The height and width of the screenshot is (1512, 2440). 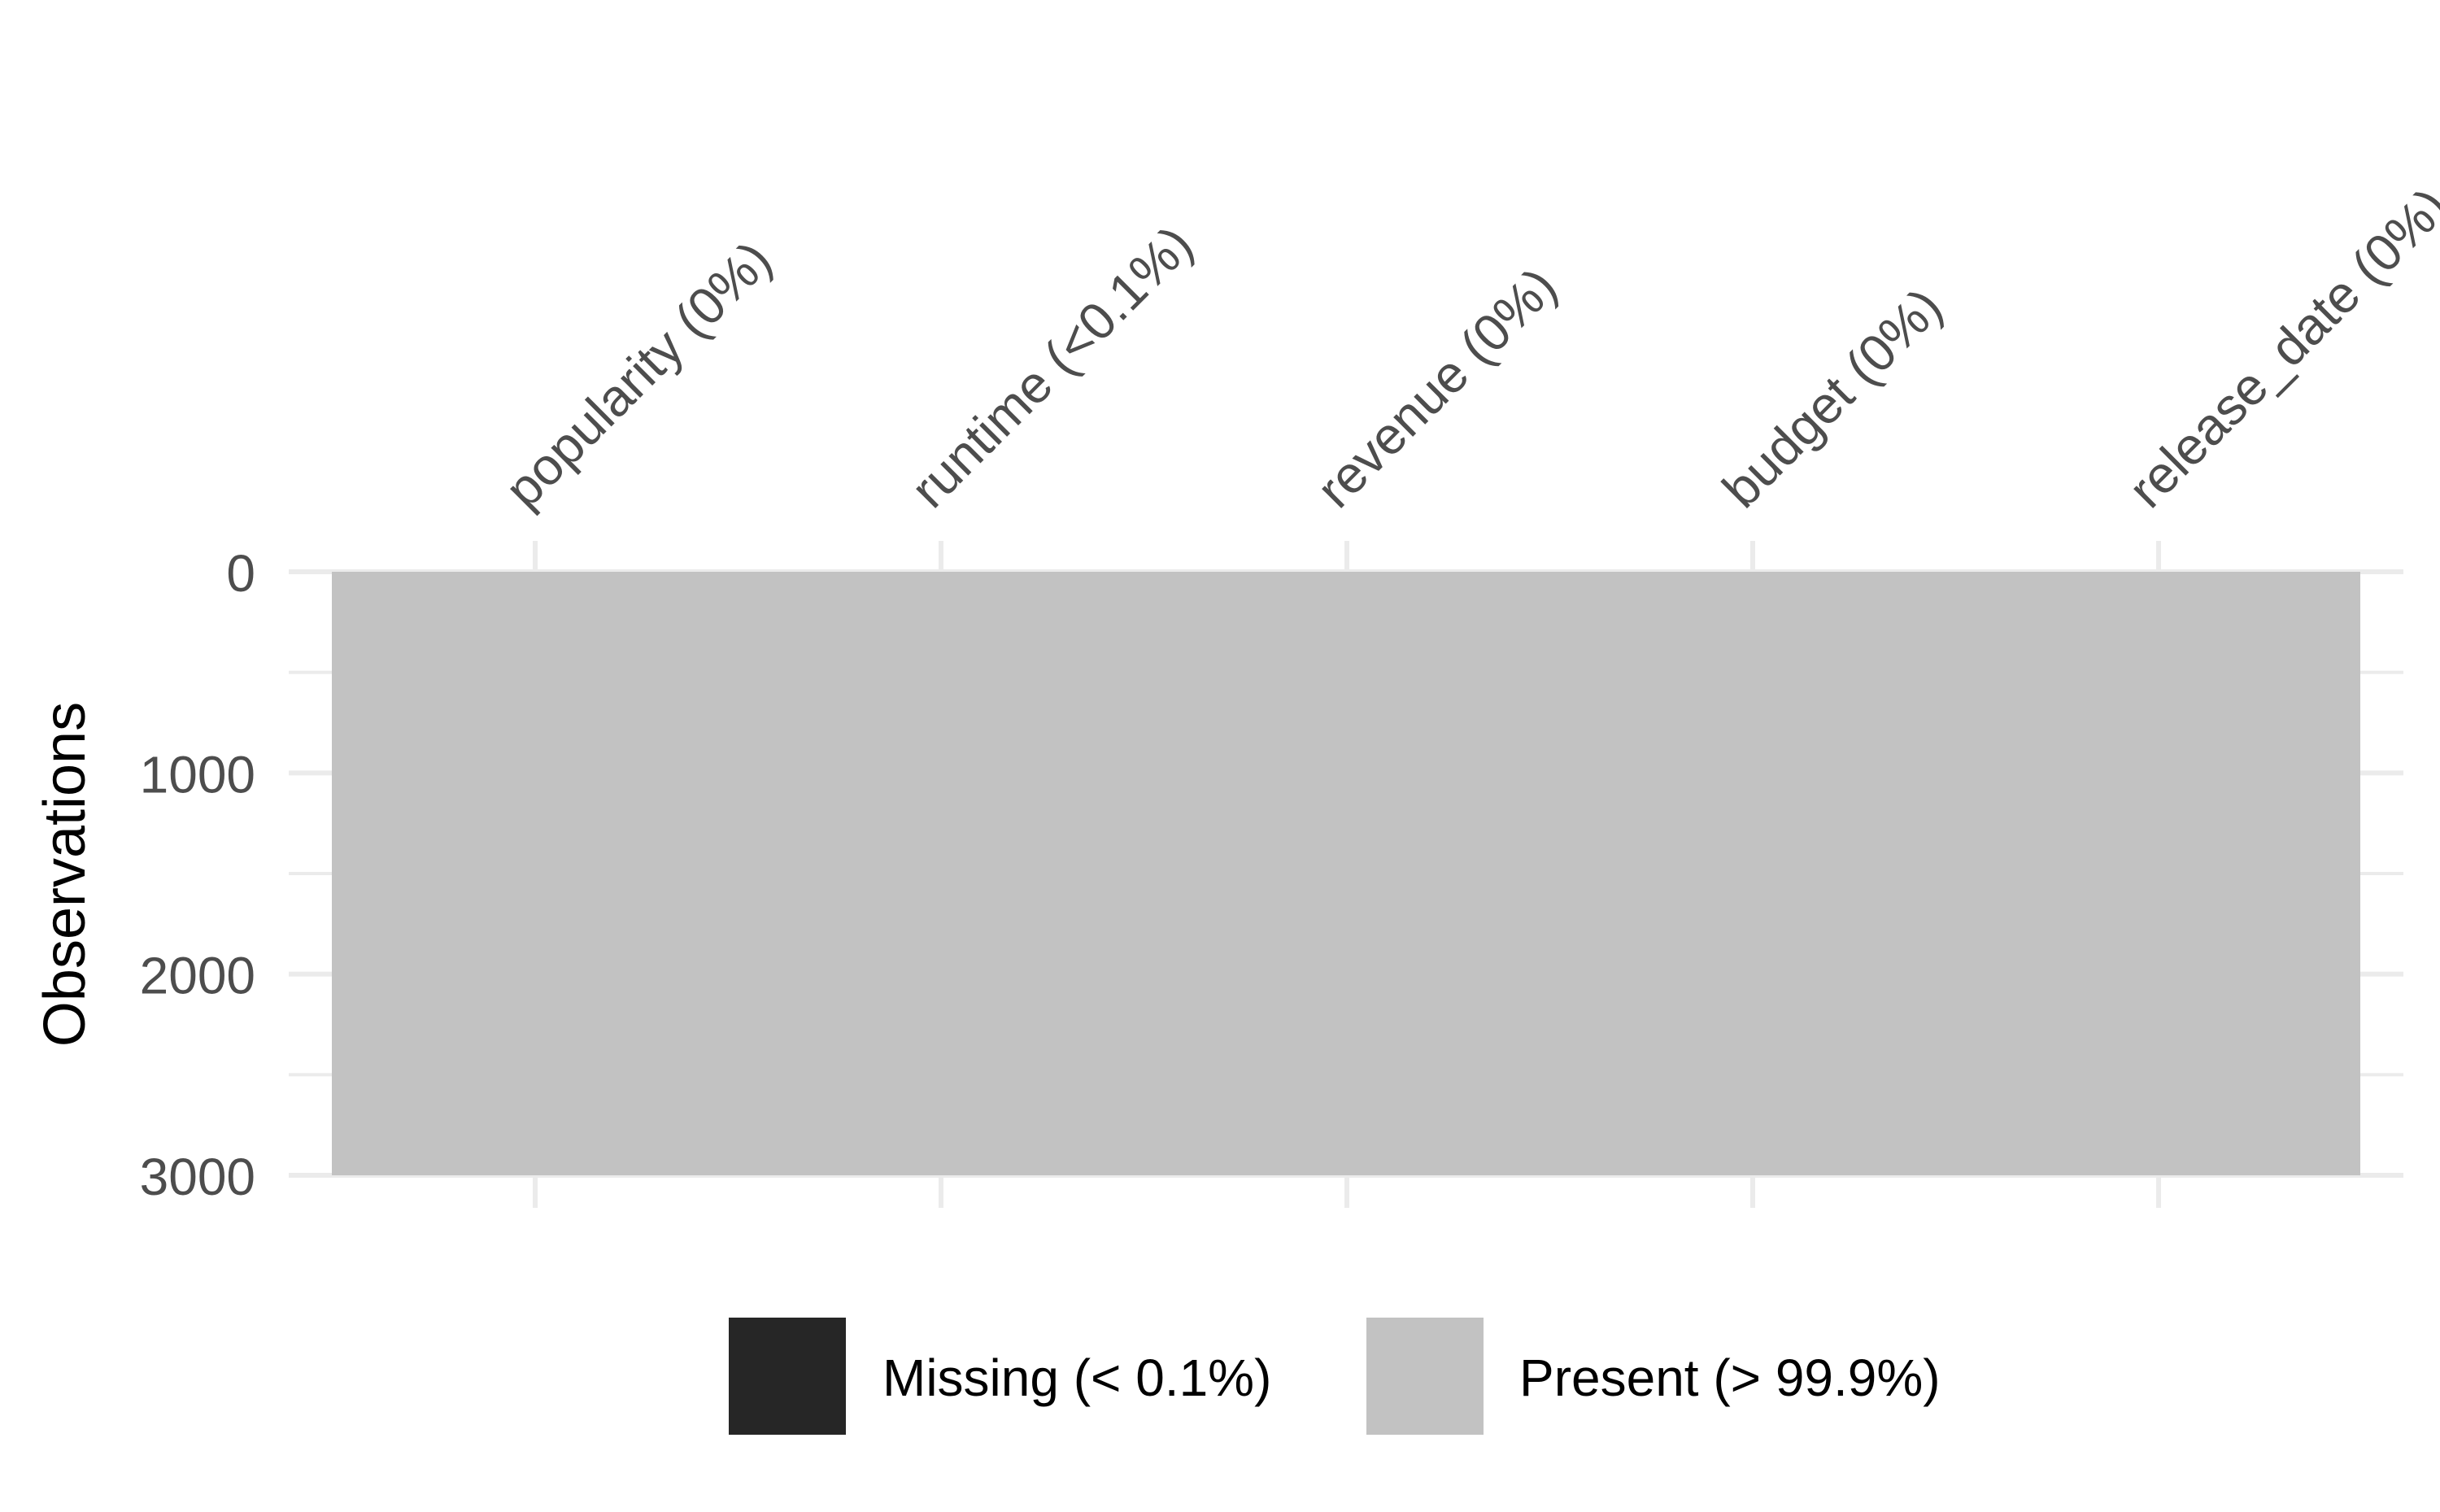 What do you see at coordinates (638, 374) in the screenshot?
I see `x-tick-label: popularity (0%)` at bounding box center [638, 374].